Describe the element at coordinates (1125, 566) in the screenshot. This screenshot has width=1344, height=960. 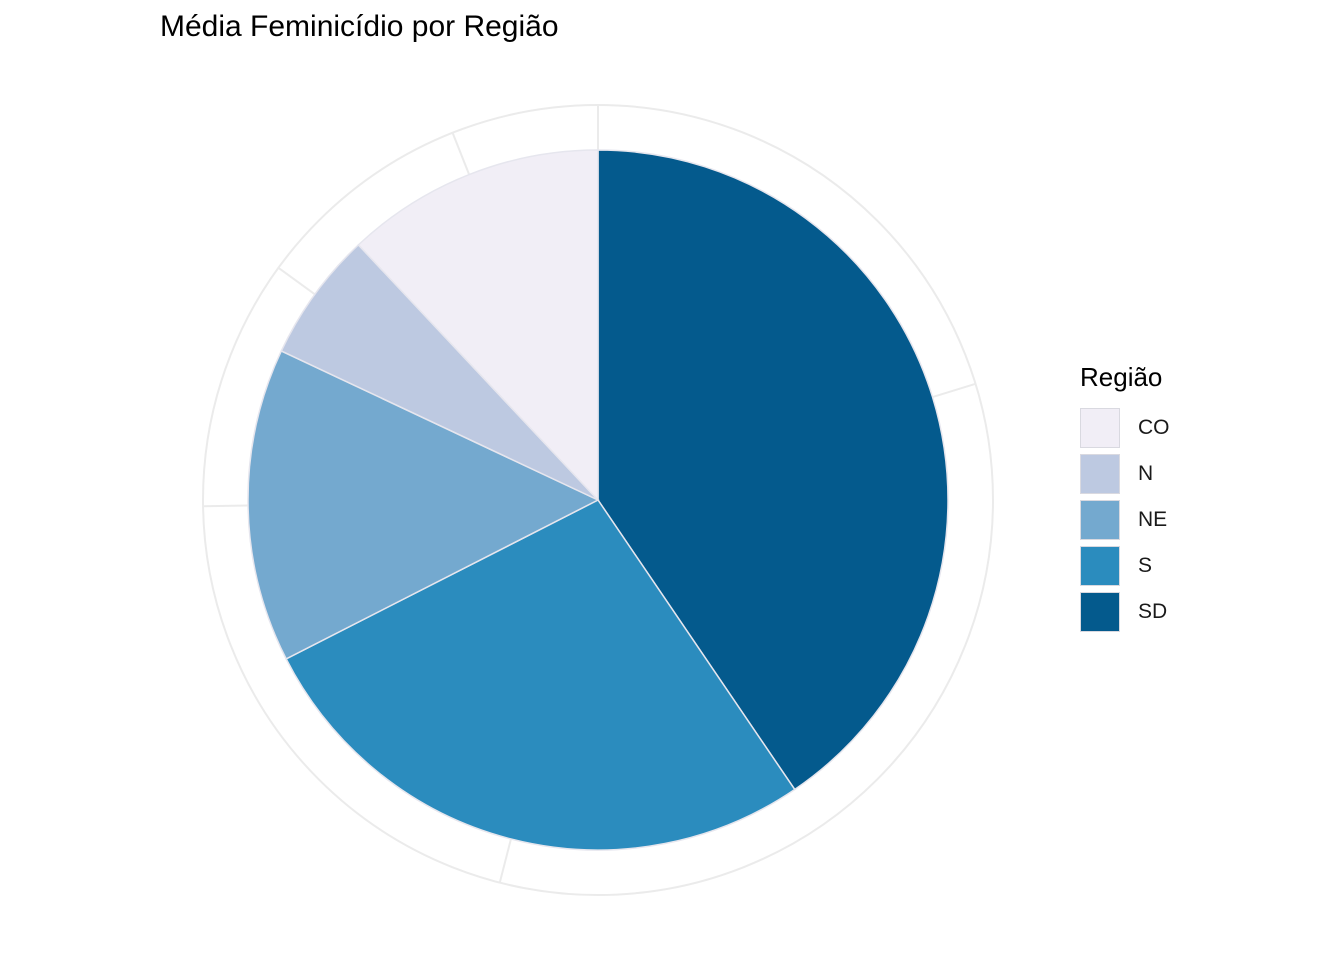
I see `legend-item-s: S` at that location.